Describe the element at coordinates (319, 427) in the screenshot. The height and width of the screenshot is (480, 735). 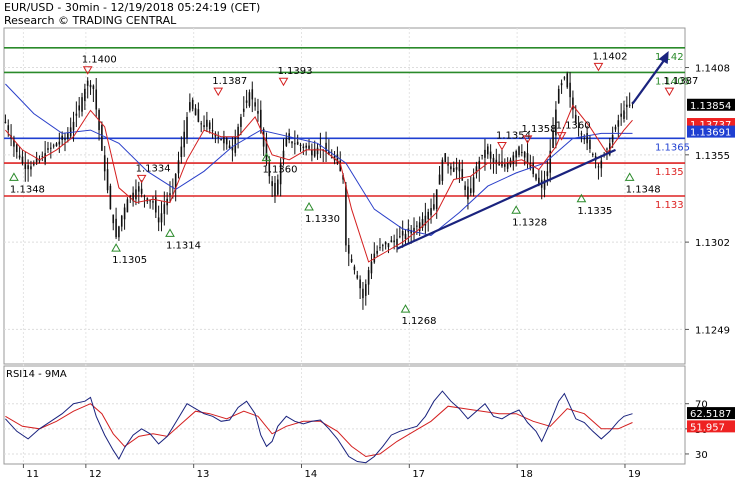
I see `rsi-line` at that location.